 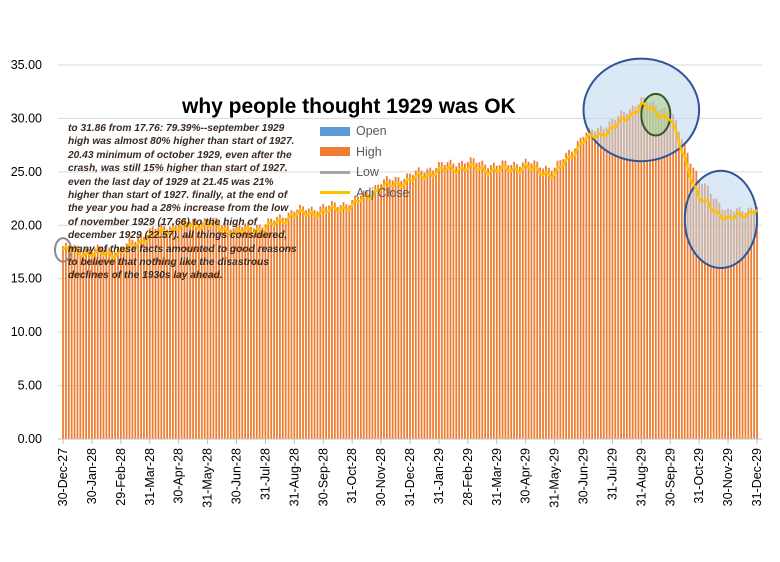 I want to click on y-tick-label: 30.00, so click(x=26, y=118).